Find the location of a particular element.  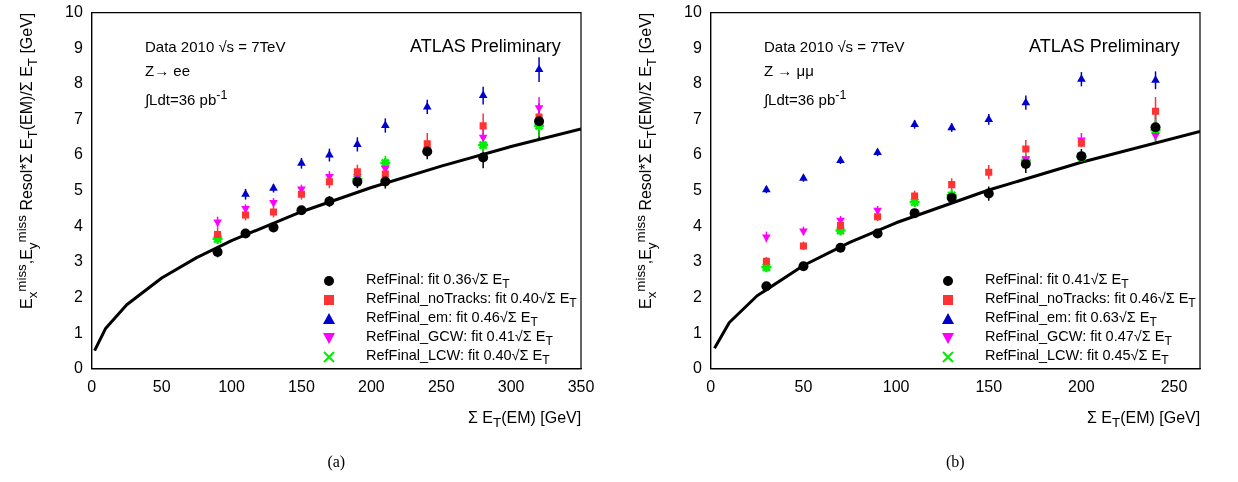

legend-label: RefFinal: fit 0.36√Σ E$_{T}$ is located at coordinates (438, 281).